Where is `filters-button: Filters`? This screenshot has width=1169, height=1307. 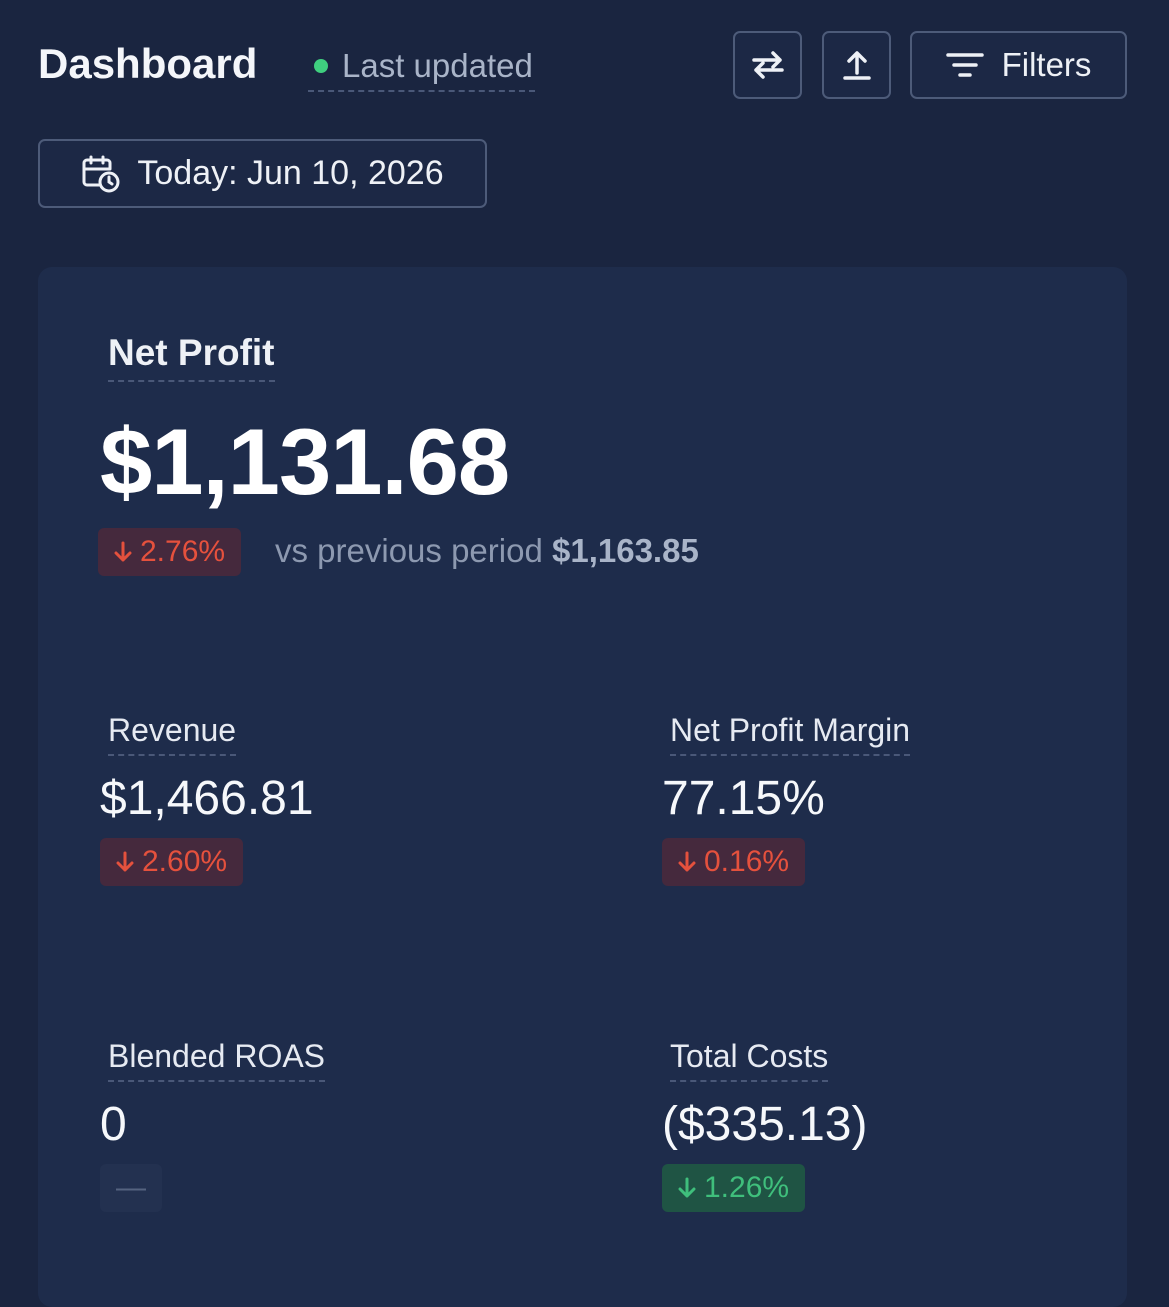
filters-button: Filters is located at coordinates (1018, 65).